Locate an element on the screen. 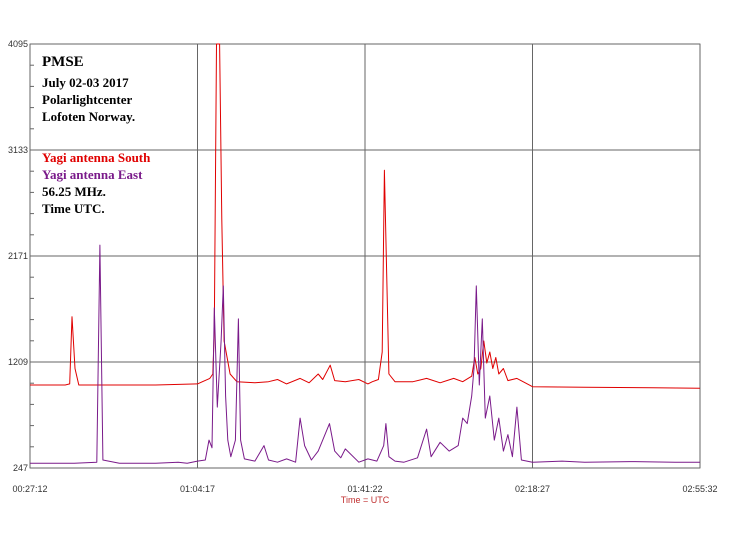 This screenshot has height=548, width=730. annotation-location: Lofoten Norway. is located at coordinates (89, 116).